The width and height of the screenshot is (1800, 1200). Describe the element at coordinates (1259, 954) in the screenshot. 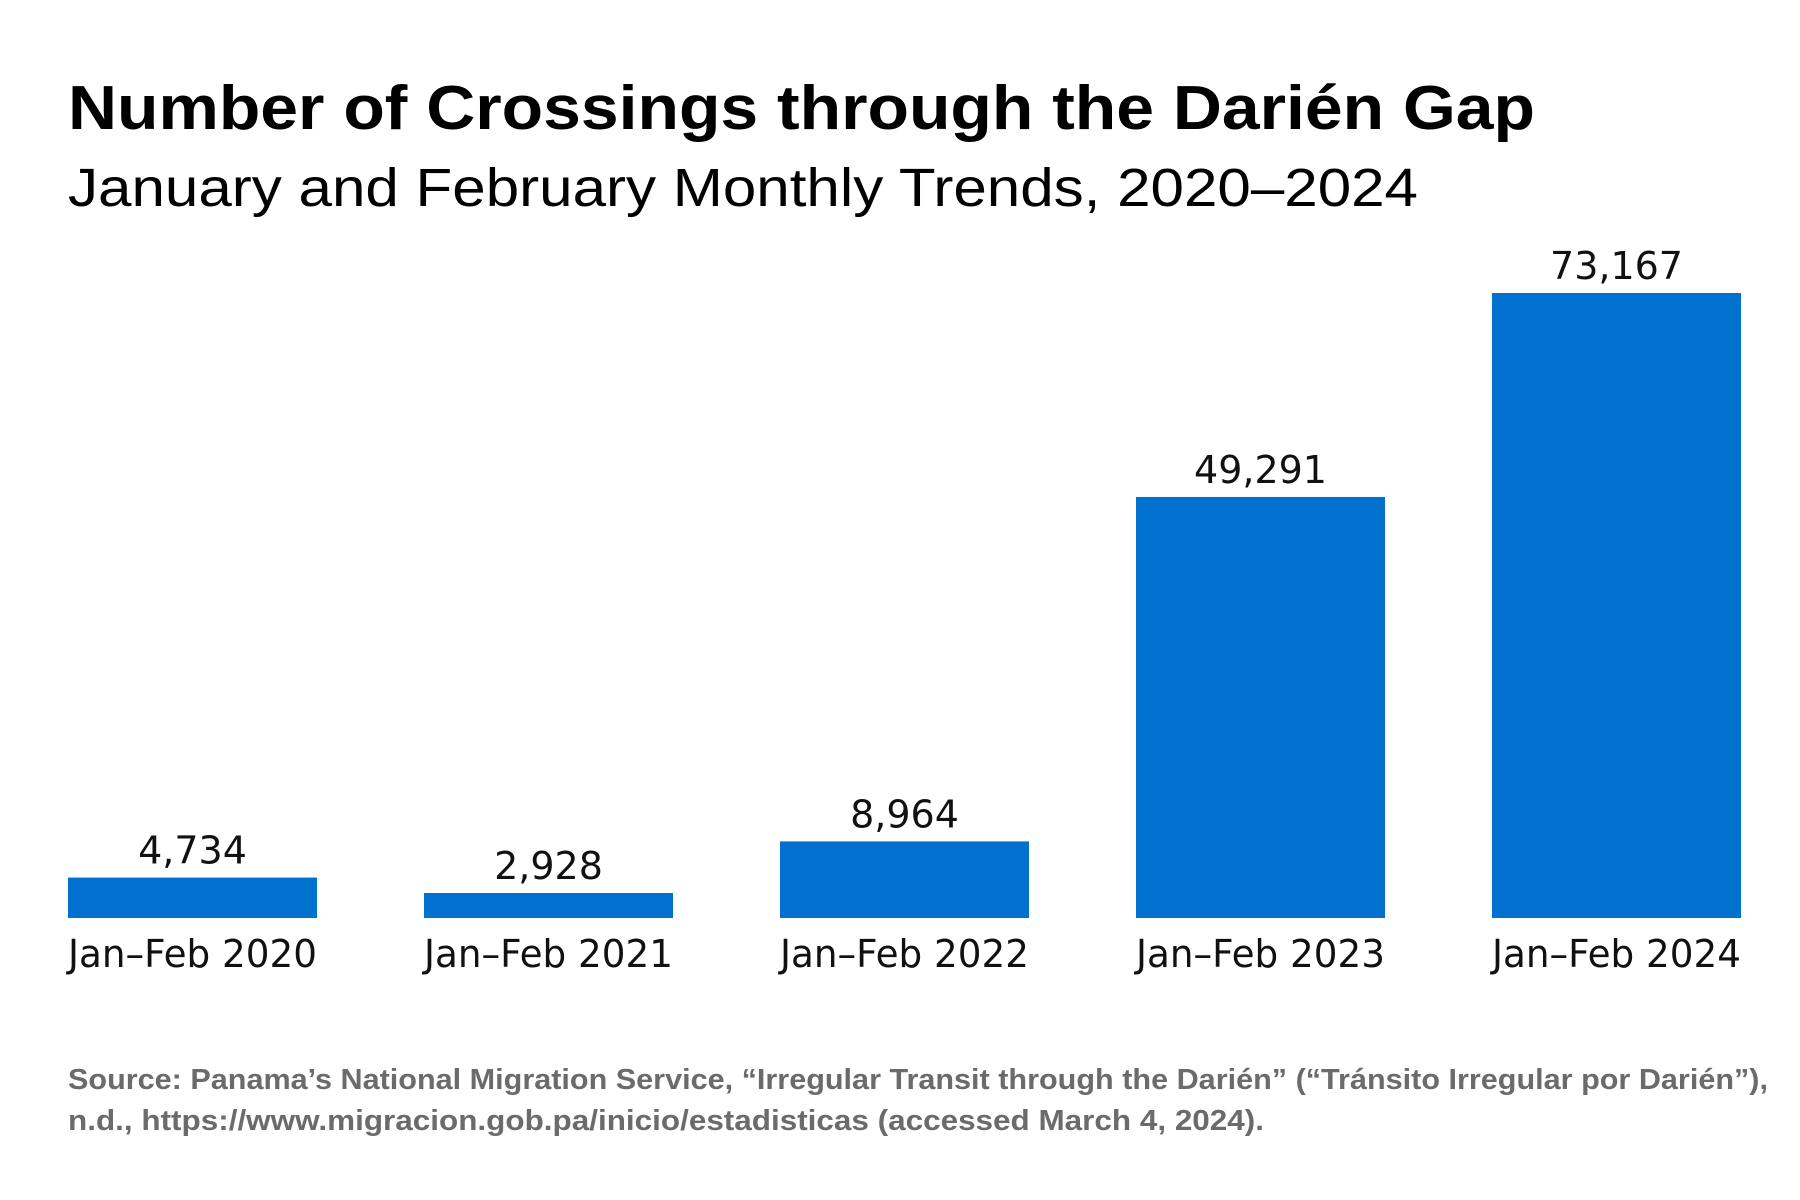

I see `category-label-3: Jan–Feb 2023` at that location.